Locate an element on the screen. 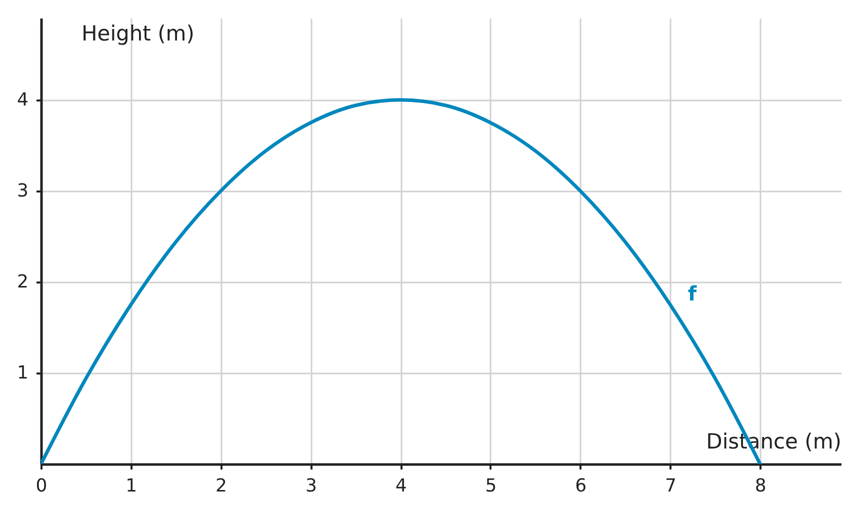 The height and width of the screenshot is (514, 867). y-tick-label: 1 is located at coordinates (22, 373).